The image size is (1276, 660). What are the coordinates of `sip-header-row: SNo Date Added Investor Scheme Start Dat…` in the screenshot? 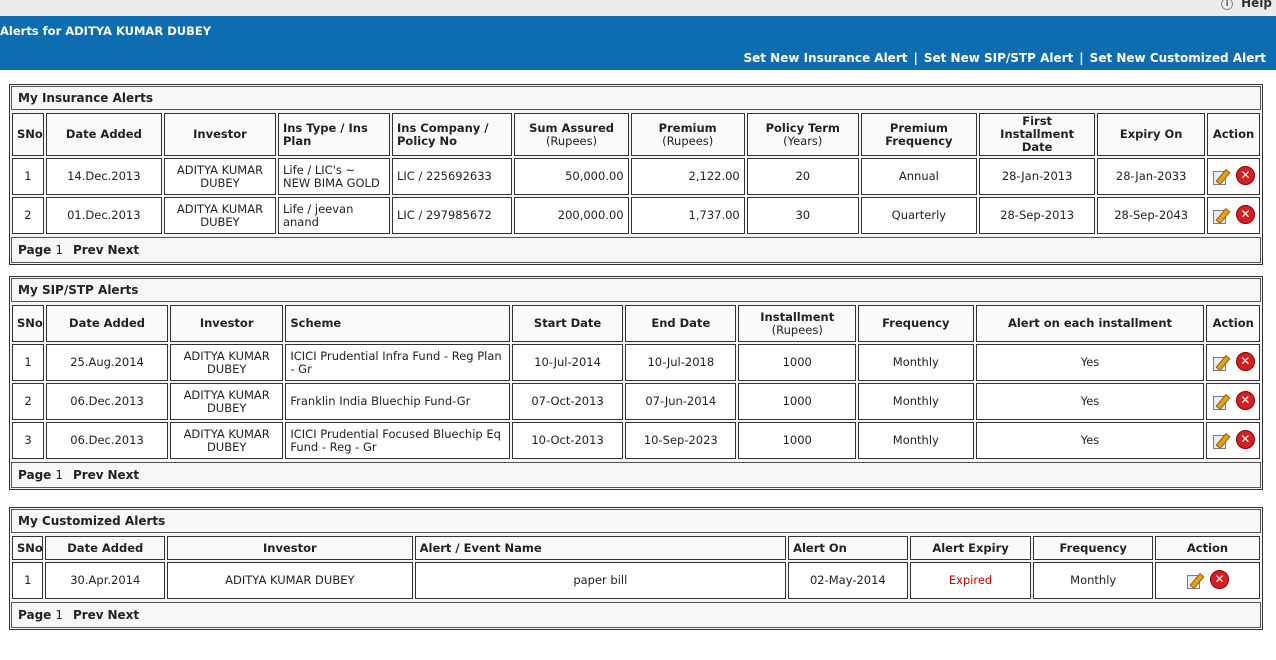 It's located at (636, 323).